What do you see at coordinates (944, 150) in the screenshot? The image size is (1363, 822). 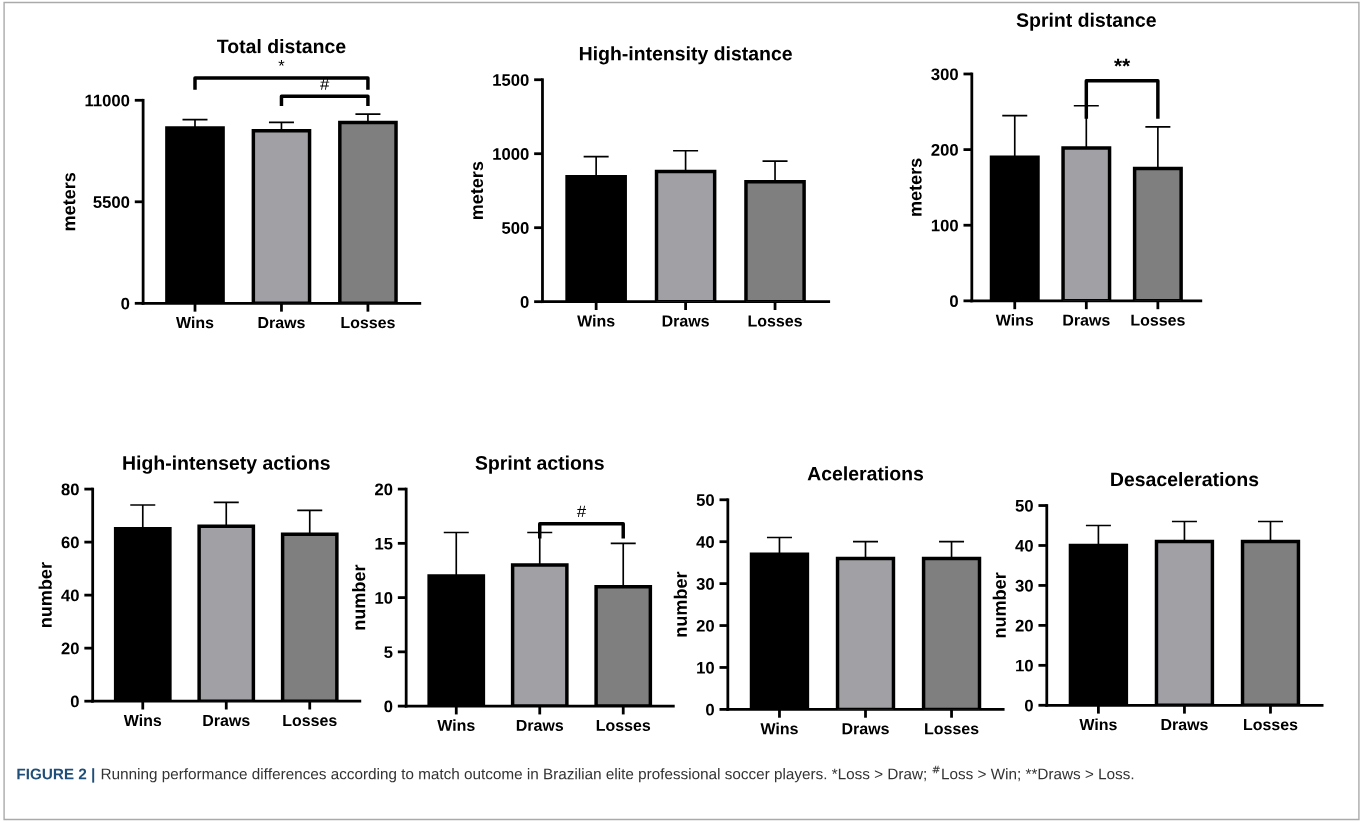 I see `y-tick-label: 200` at bounding box center [944, 150].